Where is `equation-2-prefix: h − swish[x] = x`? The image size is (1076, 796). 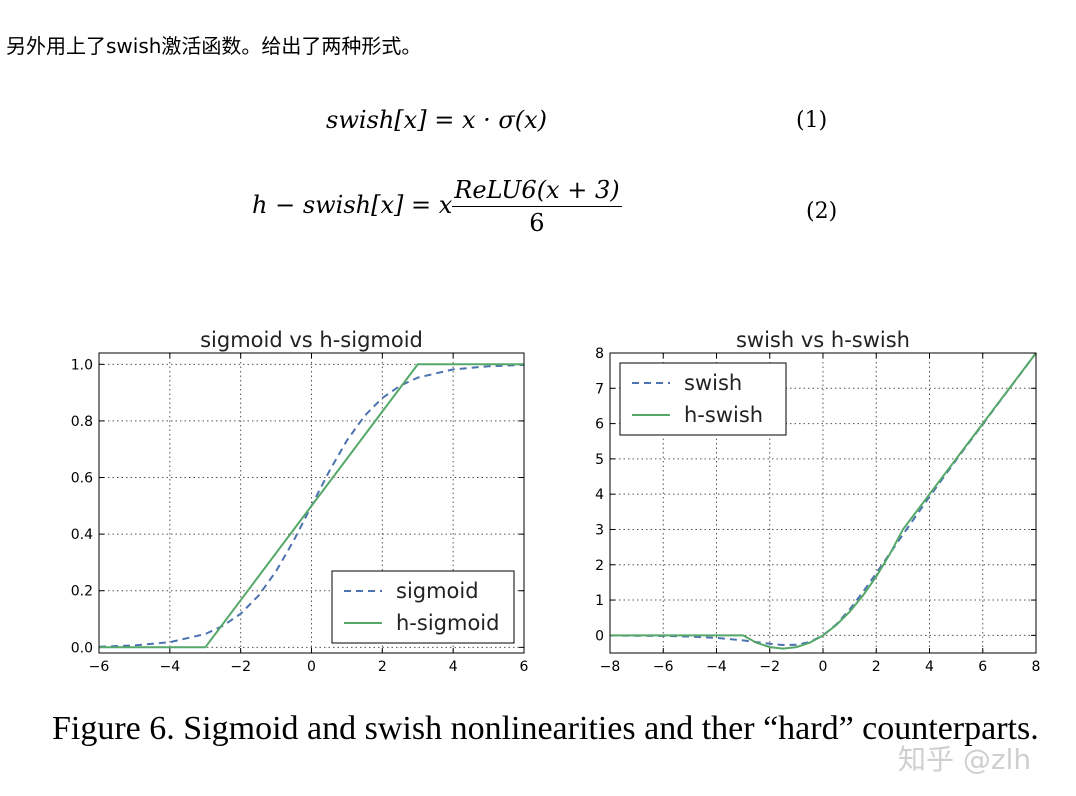 equation-2-prefix: h − swish[x] = x is located at coordinates (352, 205).